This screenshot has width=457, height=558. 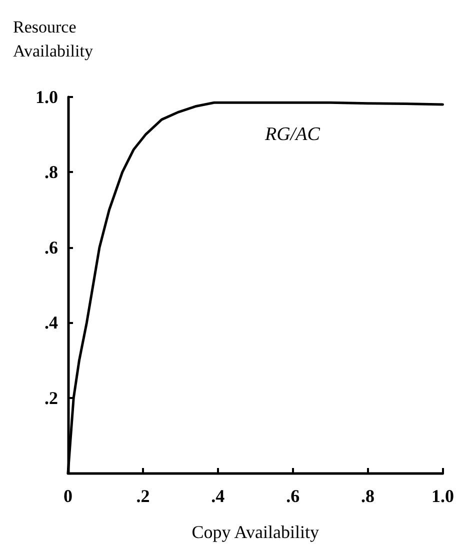 I want to click on y-tick-label: 1.0, so click(x=47, y=97).